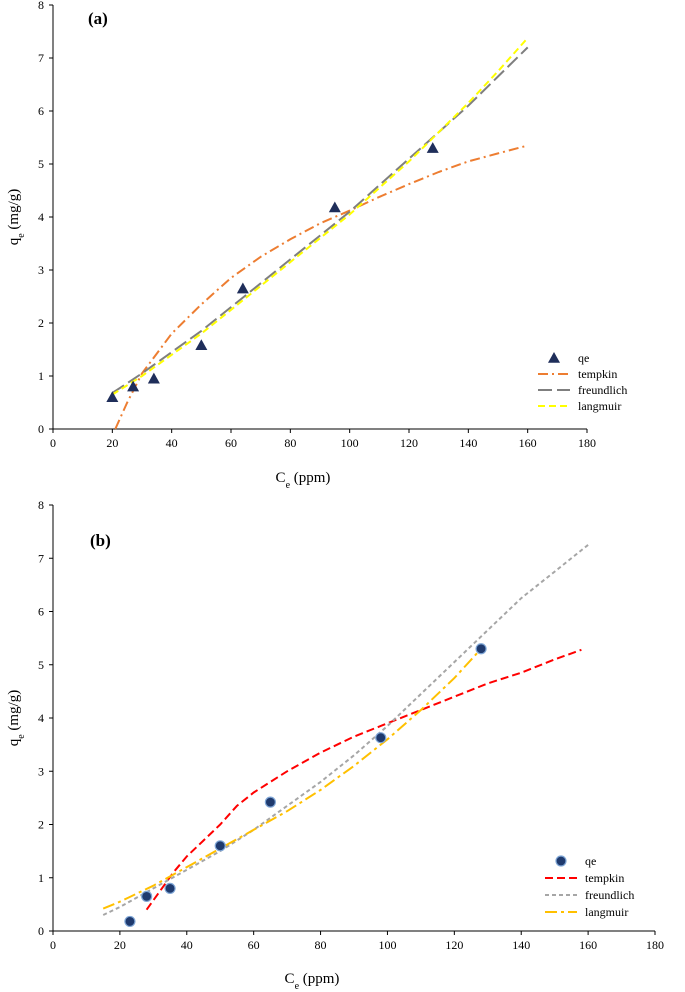 This screenshot has width=685, height=992. Describe the element at coordinates (292, 779) in the screenshot. I see `series-line-langmuir` at that location.